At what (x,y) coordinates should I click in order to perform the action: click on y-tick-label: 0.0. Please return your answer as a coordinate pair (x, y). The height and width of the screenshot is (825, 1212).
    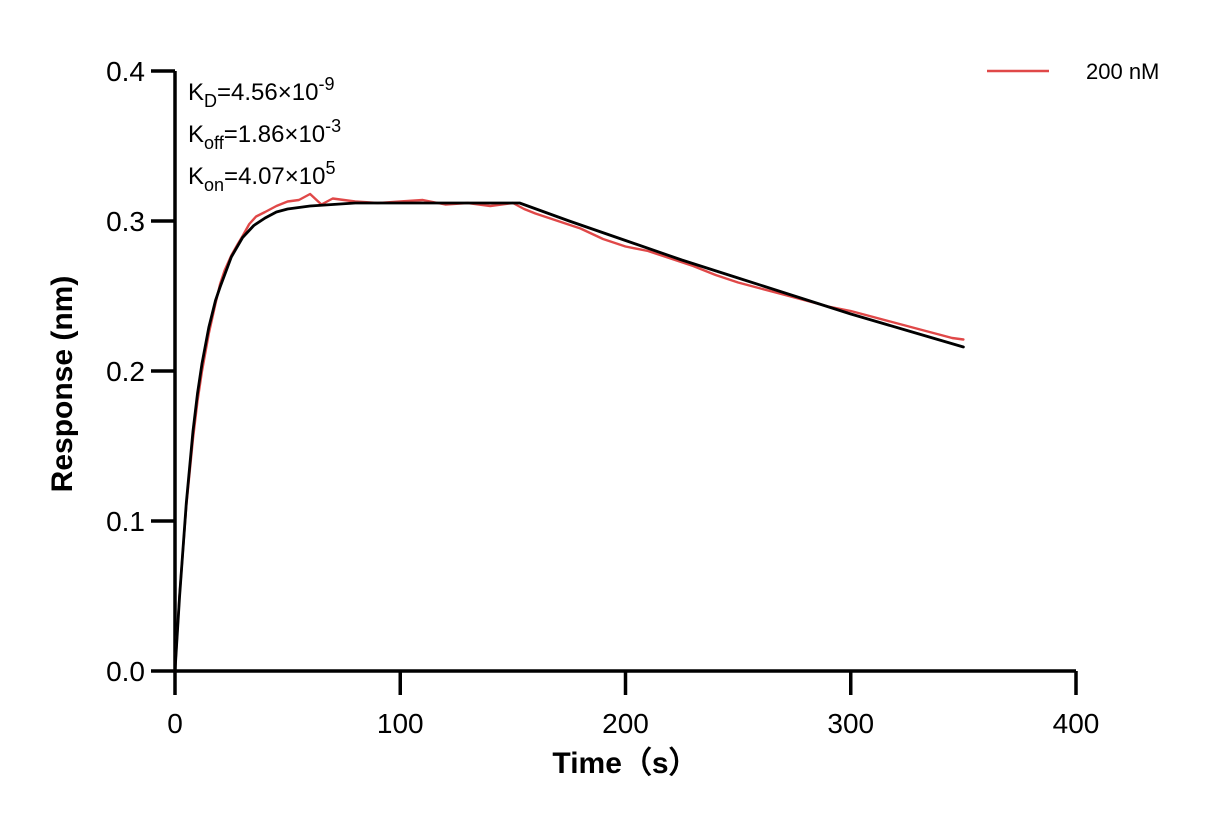
    Looking at the image, I should click on (125, 671).